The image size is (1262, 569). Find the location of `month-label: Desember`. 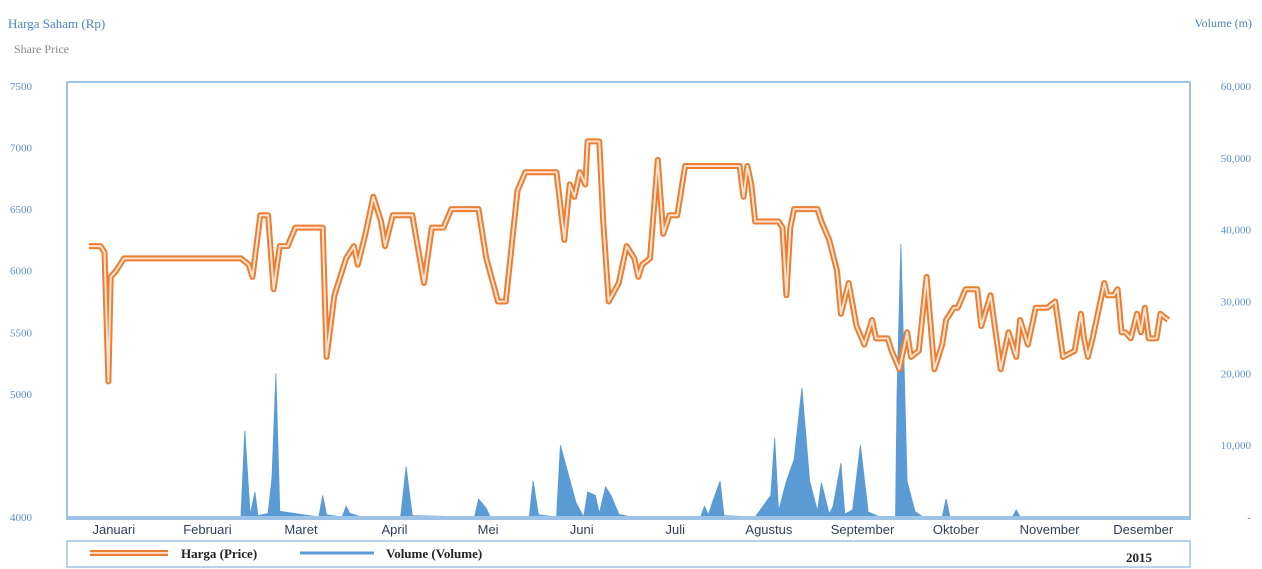

month-label: Desember is located at coordinates (1143, 529).